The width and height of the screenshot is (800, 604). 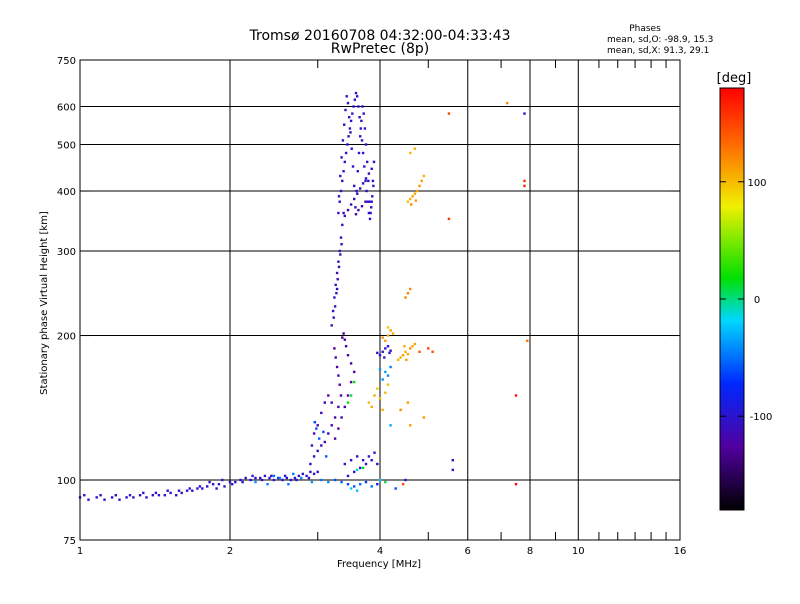 I want to click on colorbar-ticks: 100 0 -100, so click(x=746, y=300).